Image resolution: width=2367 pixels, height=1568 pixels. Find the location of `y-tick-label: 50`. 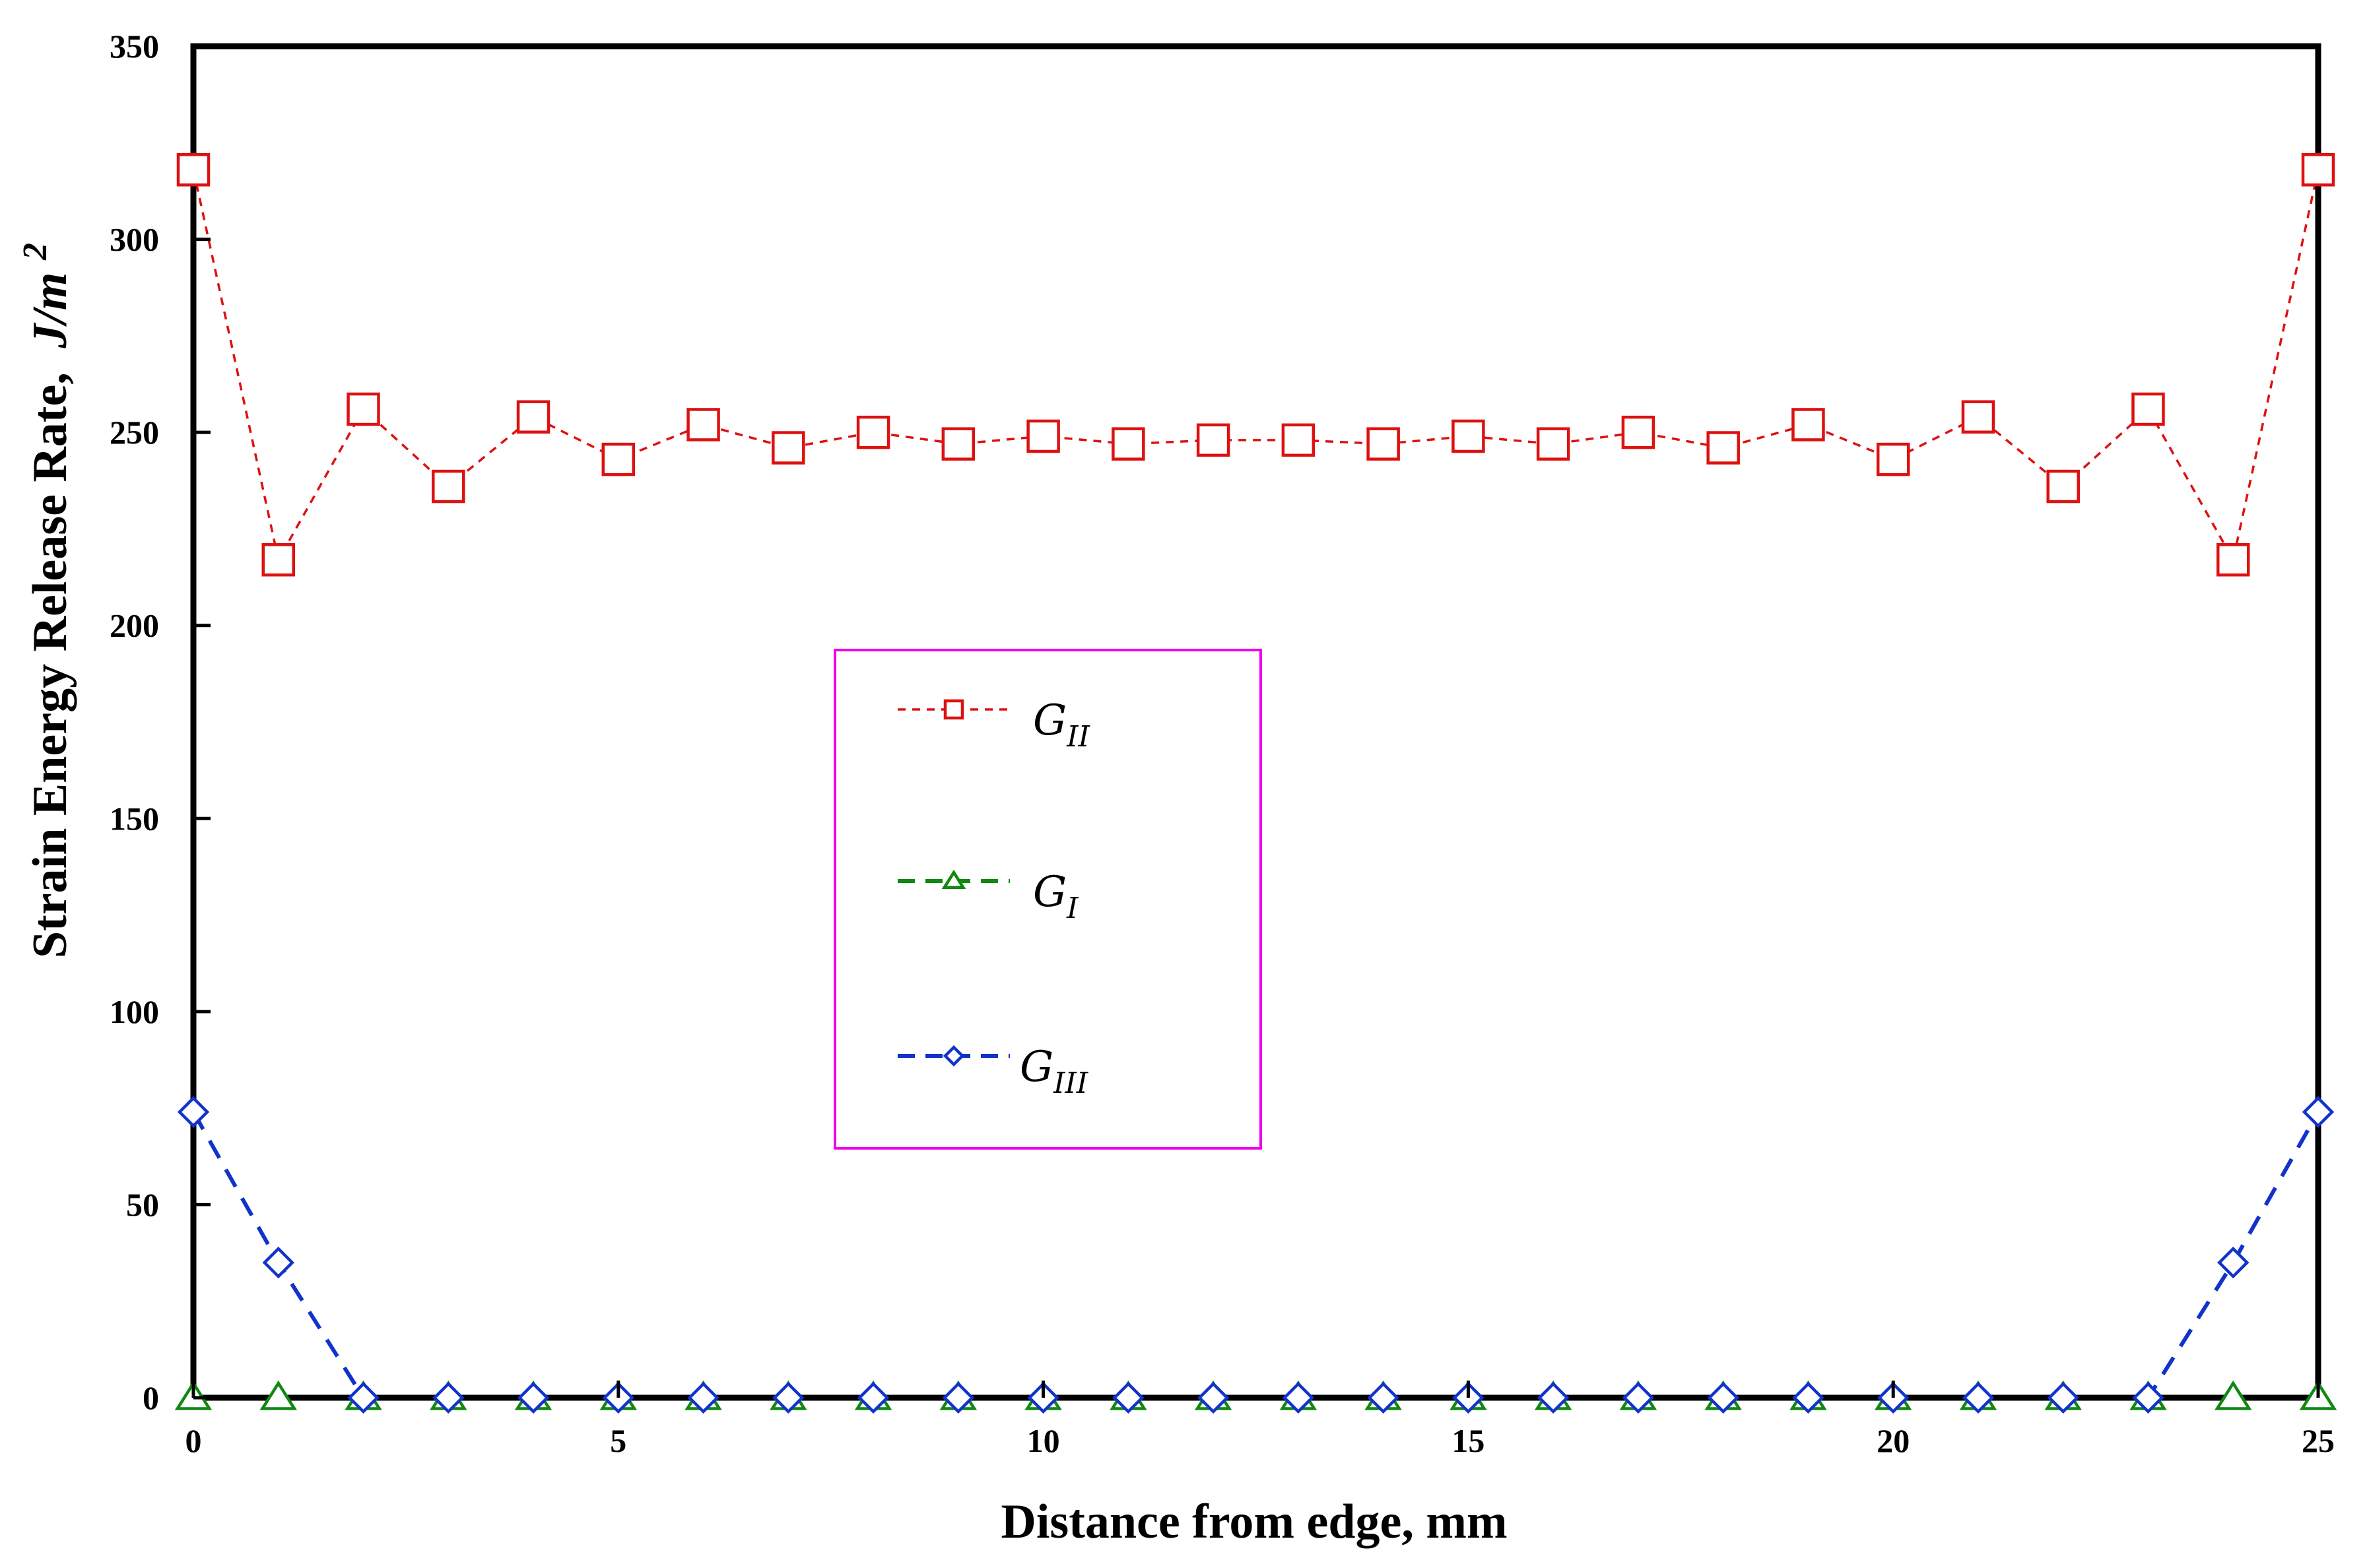

y-tick-label: 50 is located at coordinates (142, 1204).